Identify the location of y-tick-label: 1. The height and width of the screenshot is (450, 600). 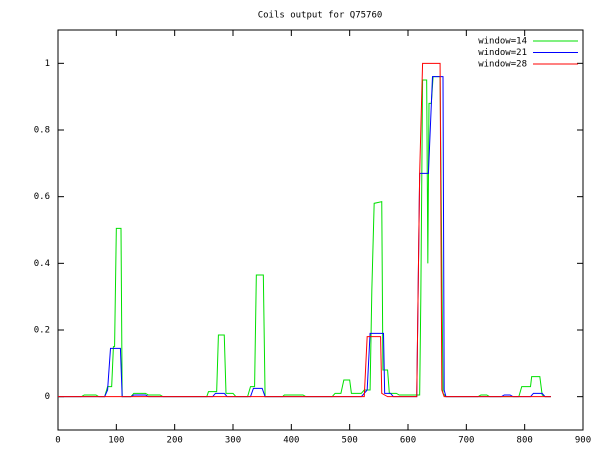
(47, 64).